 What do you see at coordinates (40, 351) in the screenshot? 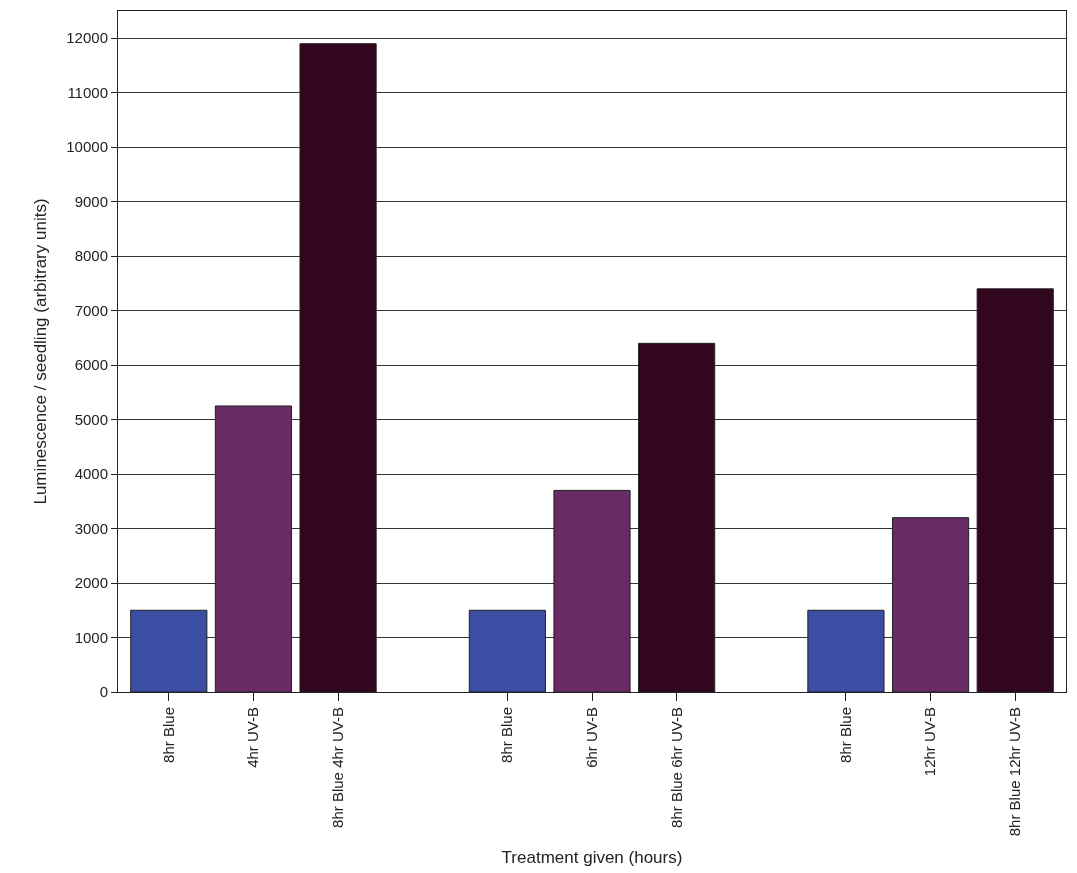
I see `y-axis-title: Luminescence / seedling (arbitrary units)` at bounding box center [40, 351].